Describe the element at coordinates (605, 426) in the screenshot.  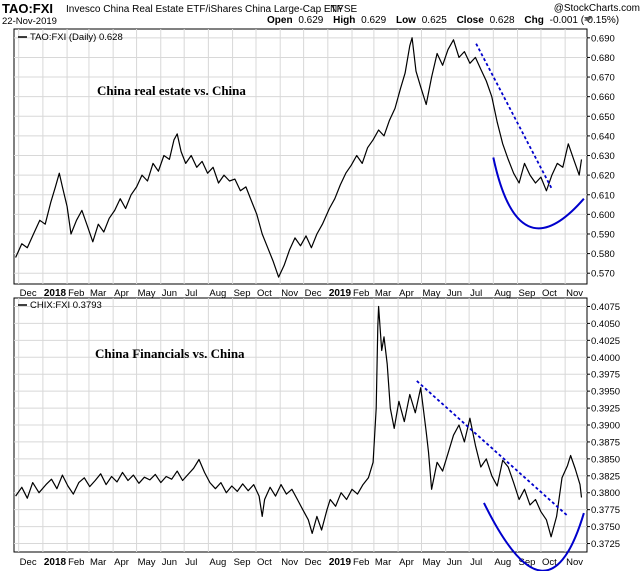
I see `y-tick-label: 0.3900` at that location.